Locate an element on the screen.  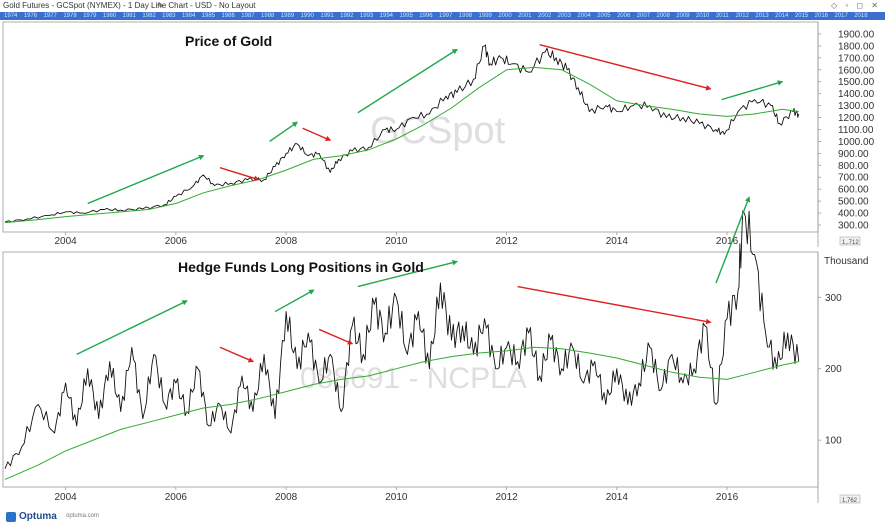
year-strip-label: 2014 is located at coordinates (782, 16).